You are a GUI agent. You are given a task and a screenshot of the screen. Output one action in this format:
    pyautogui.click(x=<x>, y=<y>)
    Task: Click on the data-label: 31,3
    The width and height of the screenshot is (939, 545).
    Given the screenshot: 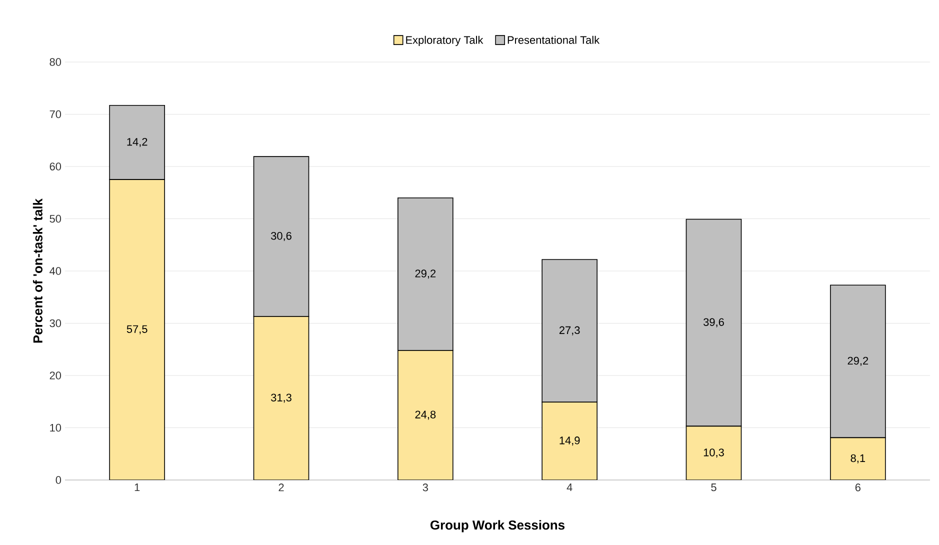 What is the action you would take?
    pyautogui.click(x=281, y=398)
    